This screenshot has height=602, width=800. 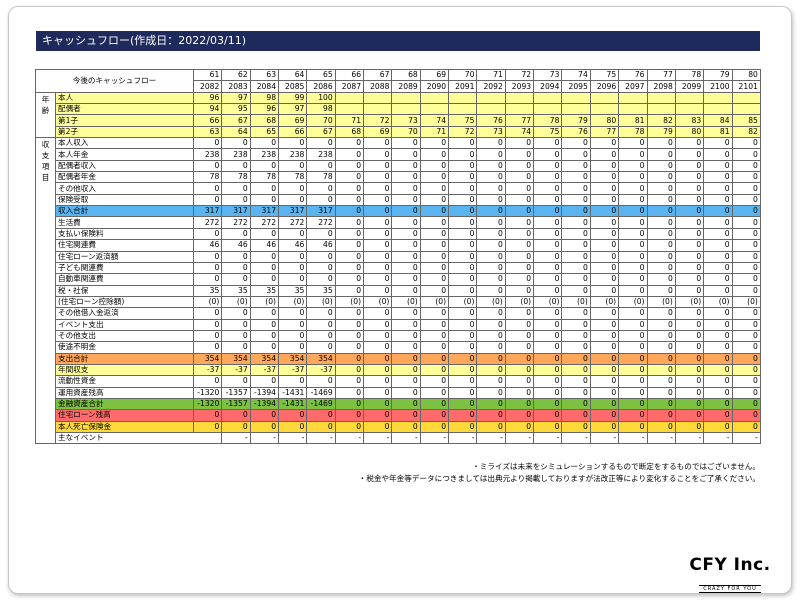 What do you see at coordinates (718, 132) in the screenshot?
I see `value-cell: 81` at bounding box center [718, 132].